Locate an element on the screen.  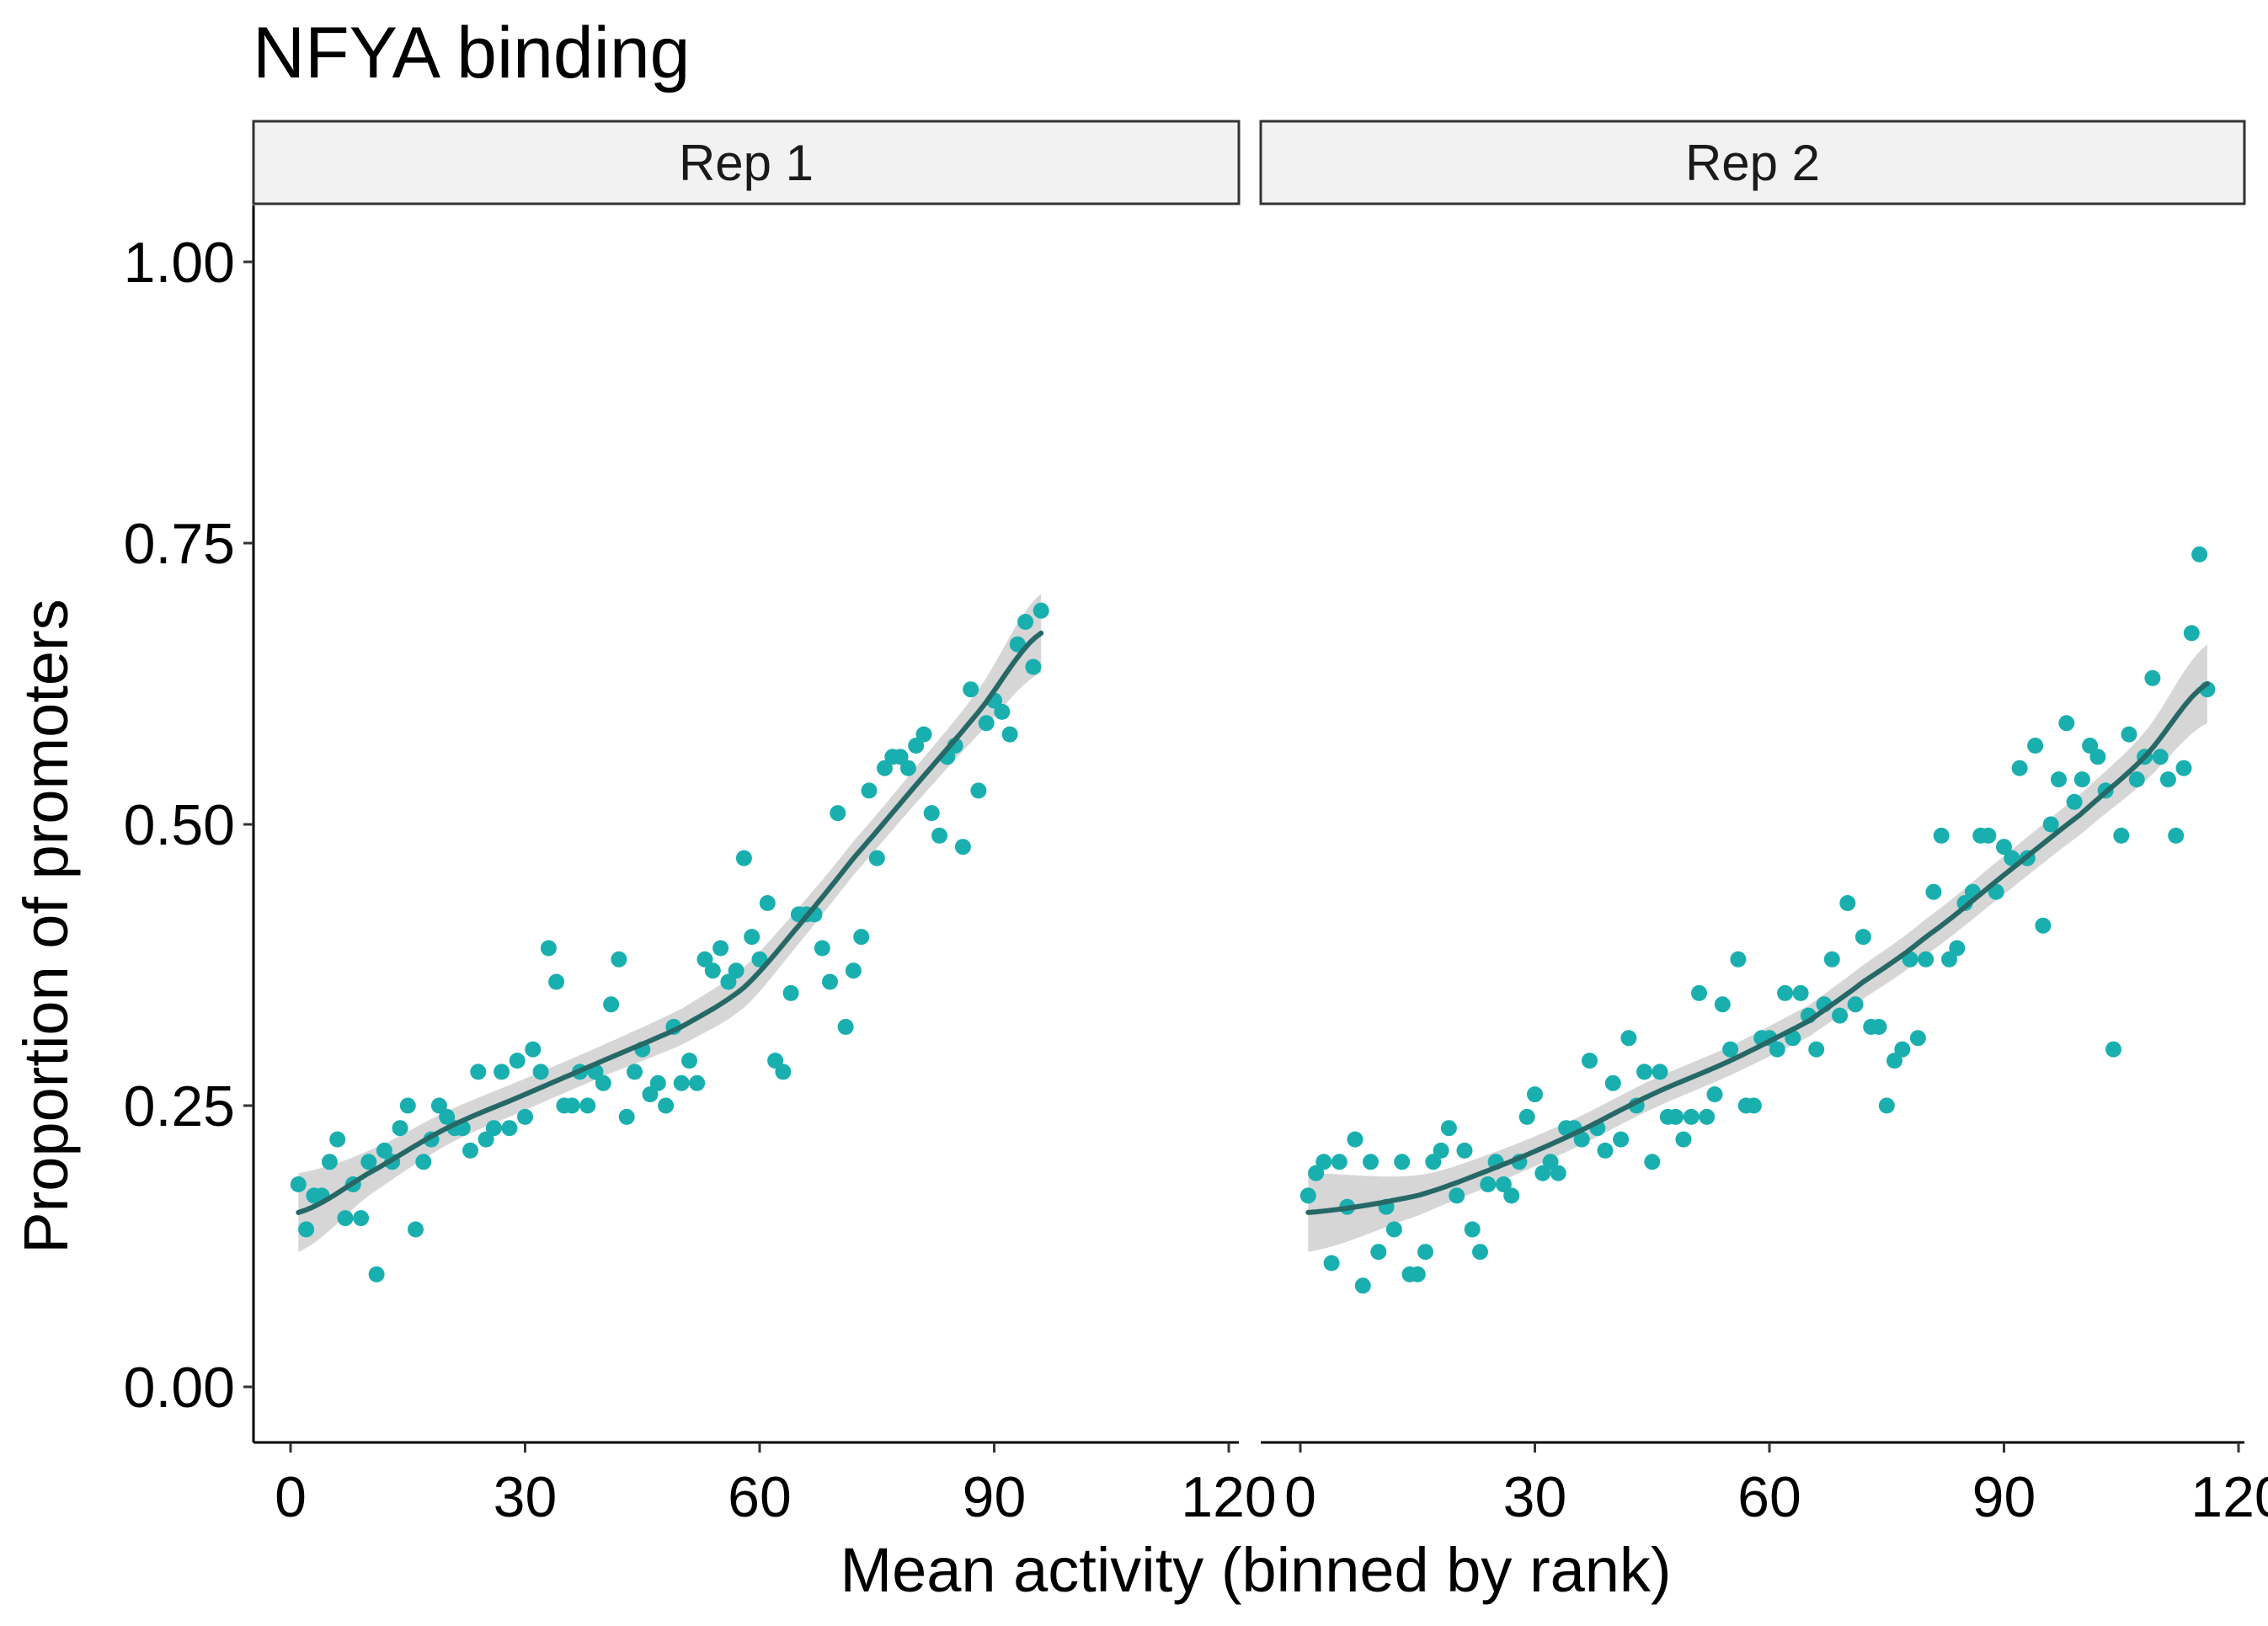
x-tick-label: 0 is located at coordinates (1300, 1497).